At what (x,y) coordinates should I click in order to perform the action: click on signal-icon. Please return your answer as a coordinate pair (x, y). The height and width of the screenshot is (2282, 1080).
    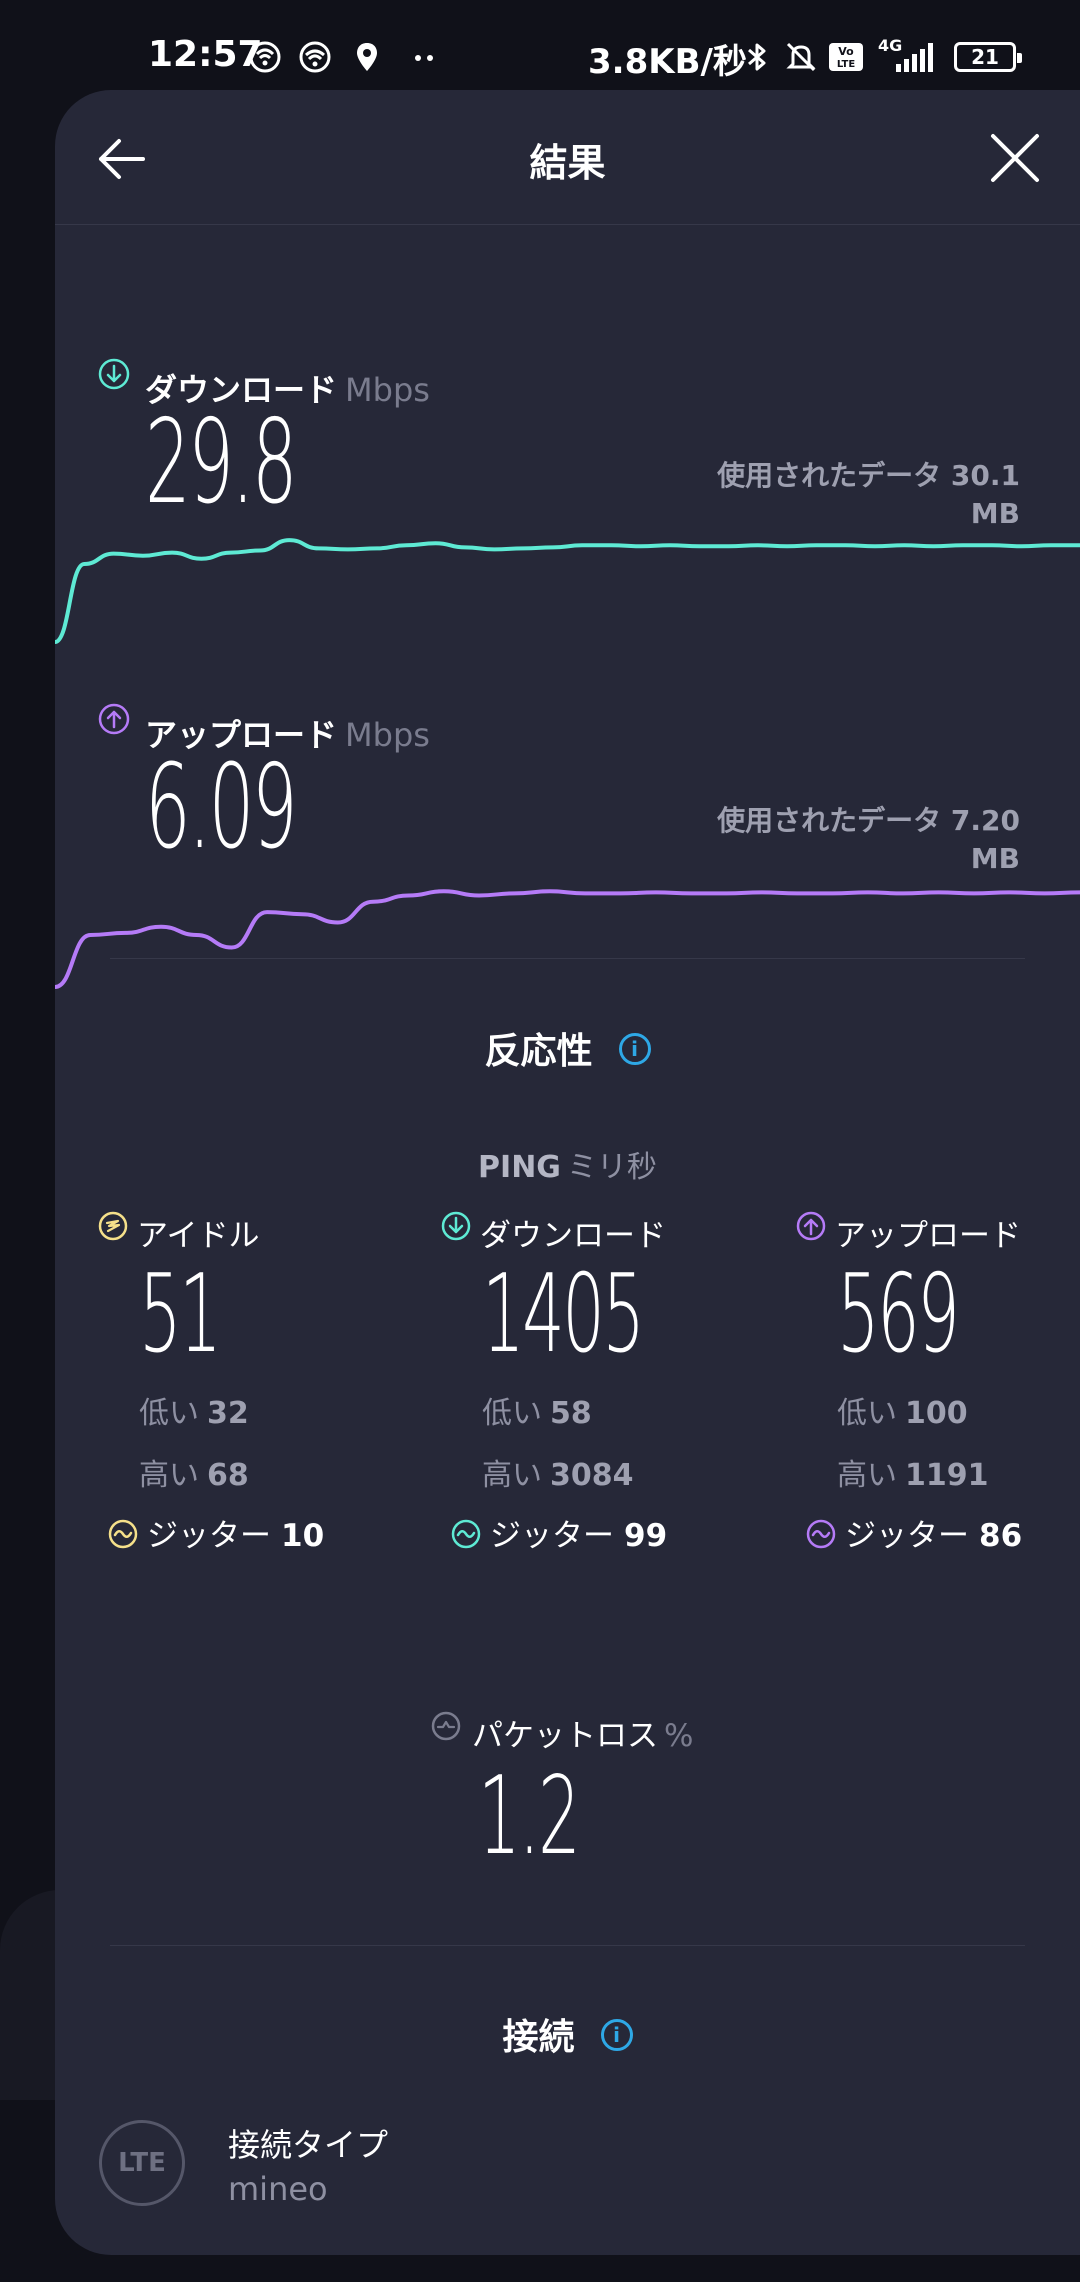
    Looking at the image, I should click on (914, 57).